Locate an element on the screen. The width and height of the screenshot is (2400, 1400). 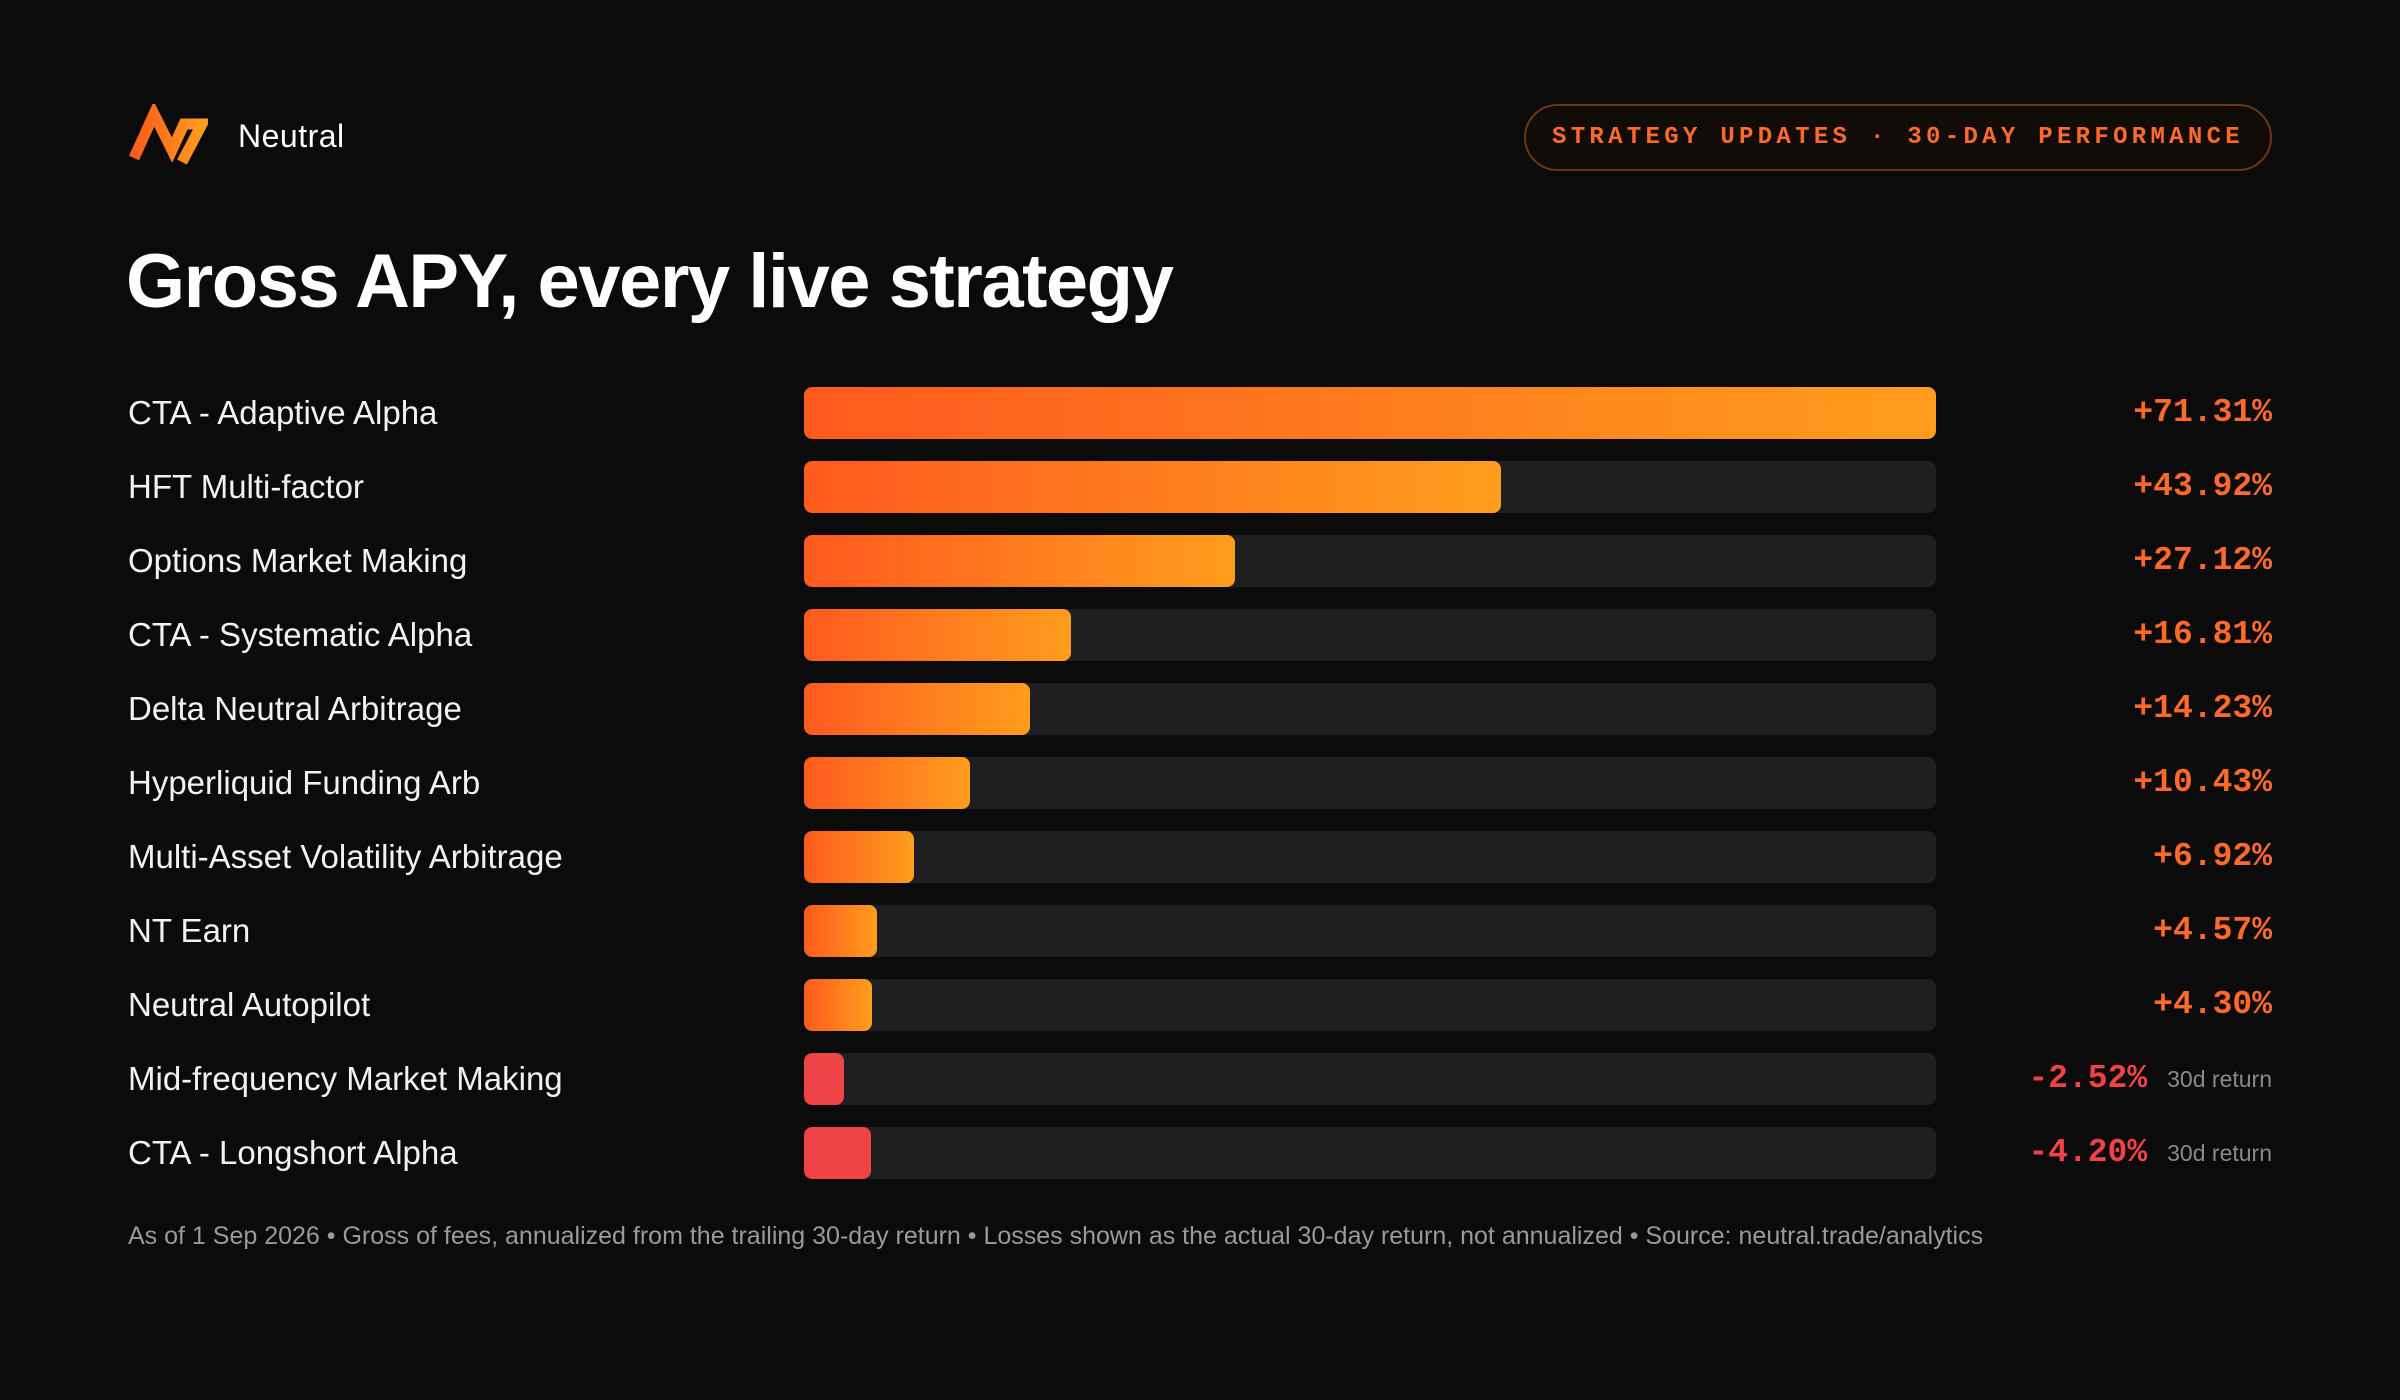
bar-value-label: +16.81% is located at coordinates (2202, 634).